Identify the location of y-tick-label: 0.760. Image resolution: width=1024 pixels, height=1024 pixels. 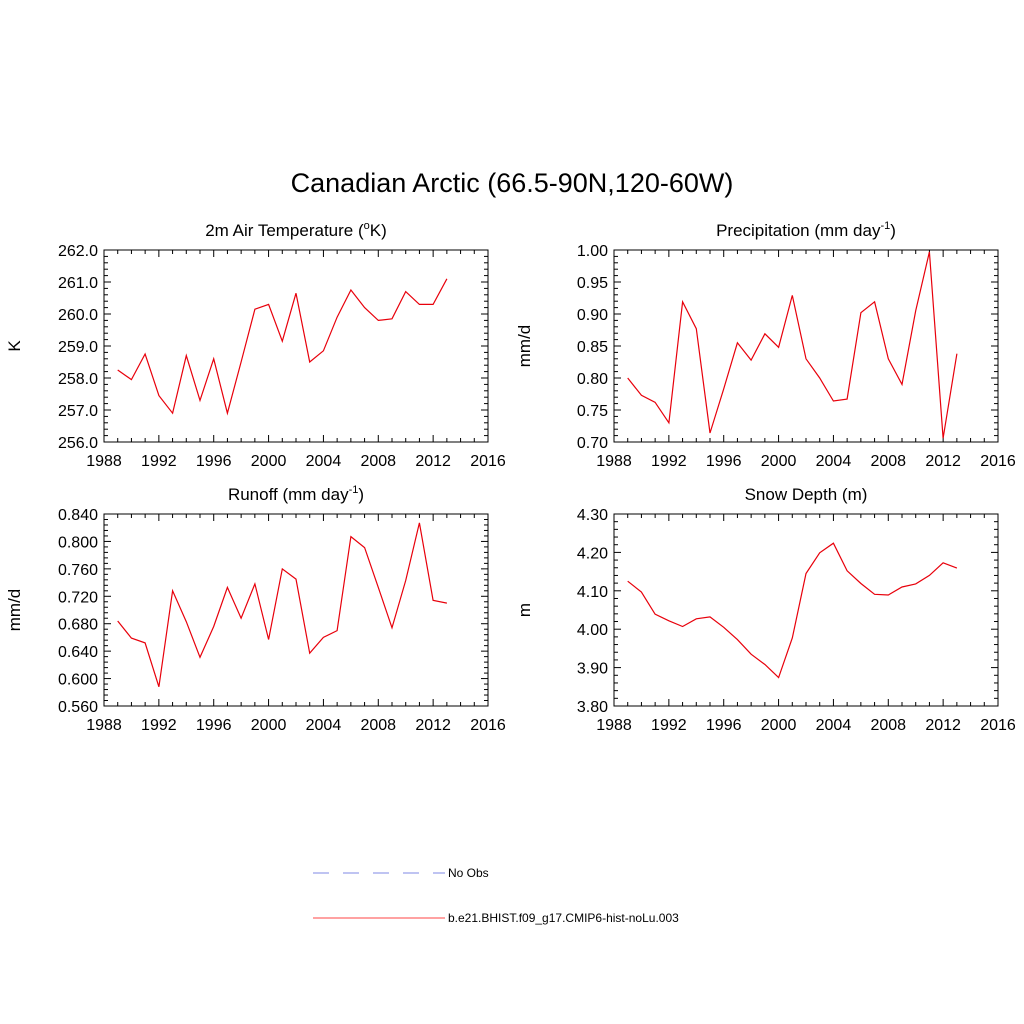
(78, 570).